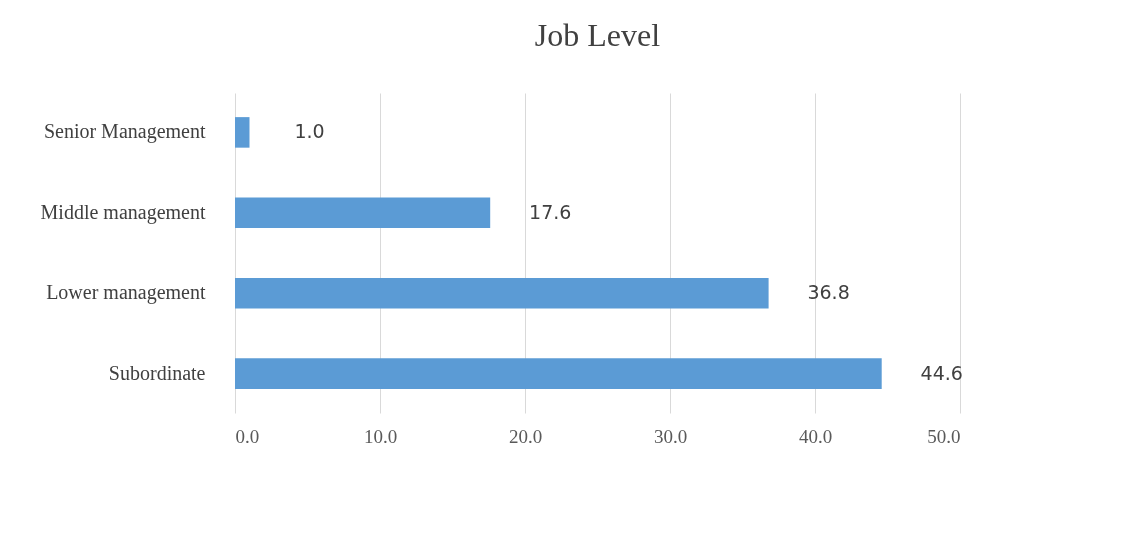 This screenshot has height=538, width=1136. I want to click on x-tick-label: 0.0, so click(247, 436).